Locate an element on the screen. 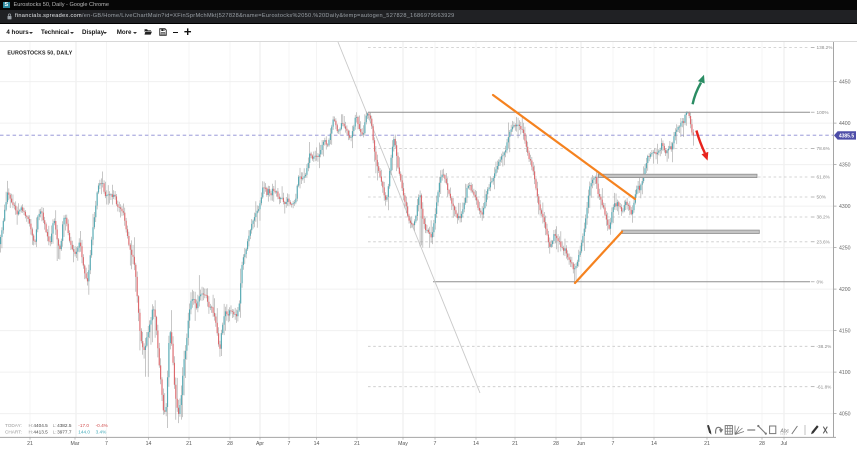 The width and height of the screenshot is (857, 450). svg-text: 0% is located at coordinates (820, 282).